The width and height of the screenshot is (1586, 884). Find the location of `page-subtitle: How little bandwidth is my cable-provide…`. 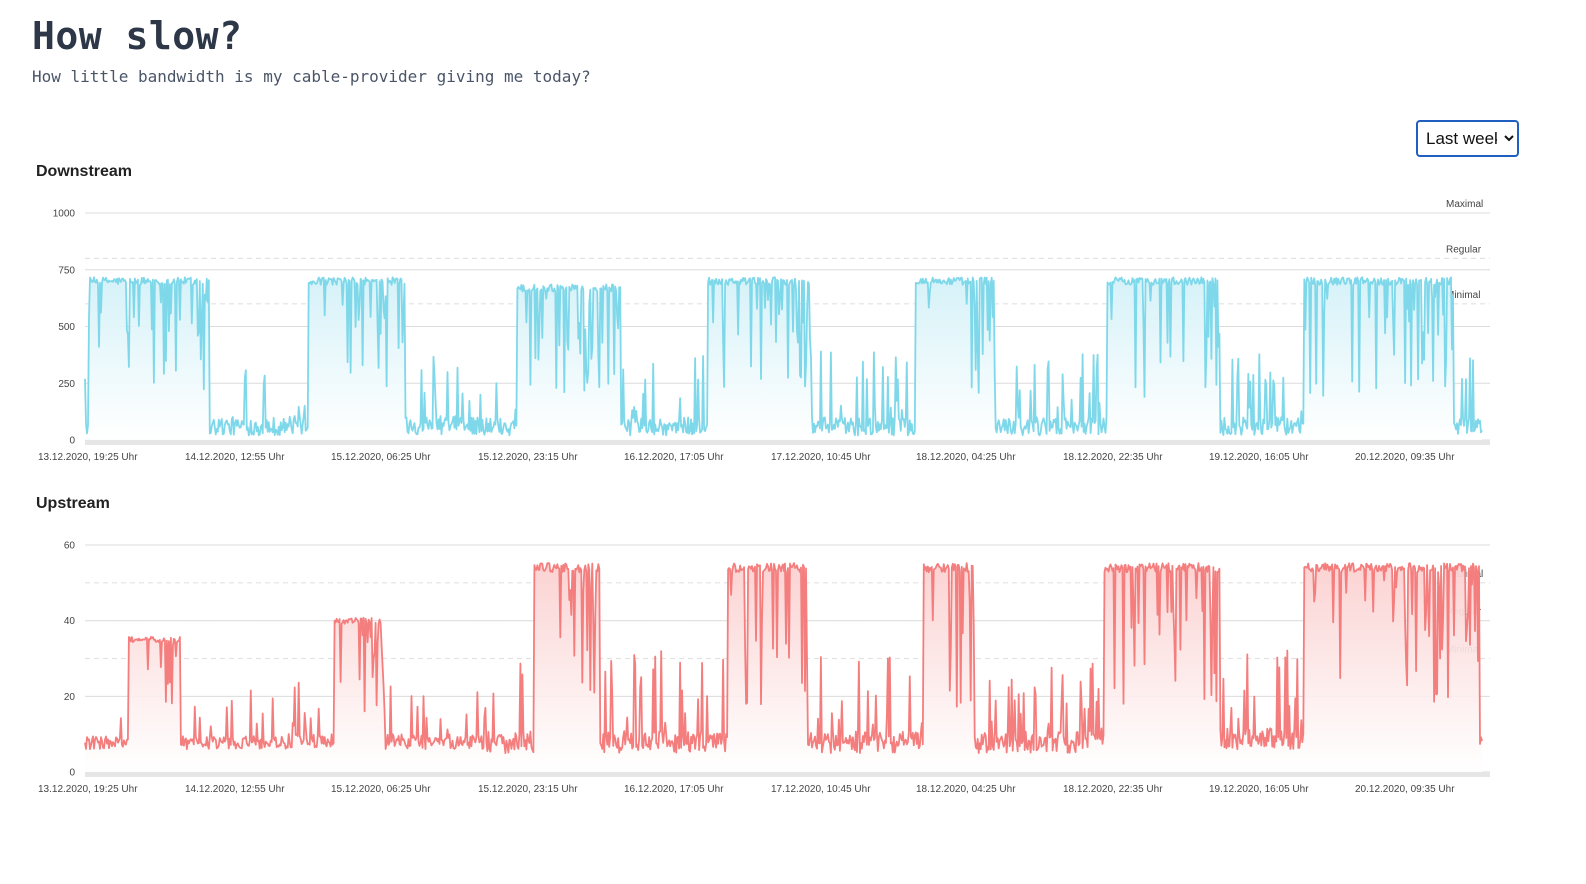

page-subtitle: How little bandwidth is my cable-provide… is located at coordinates (311, 76).